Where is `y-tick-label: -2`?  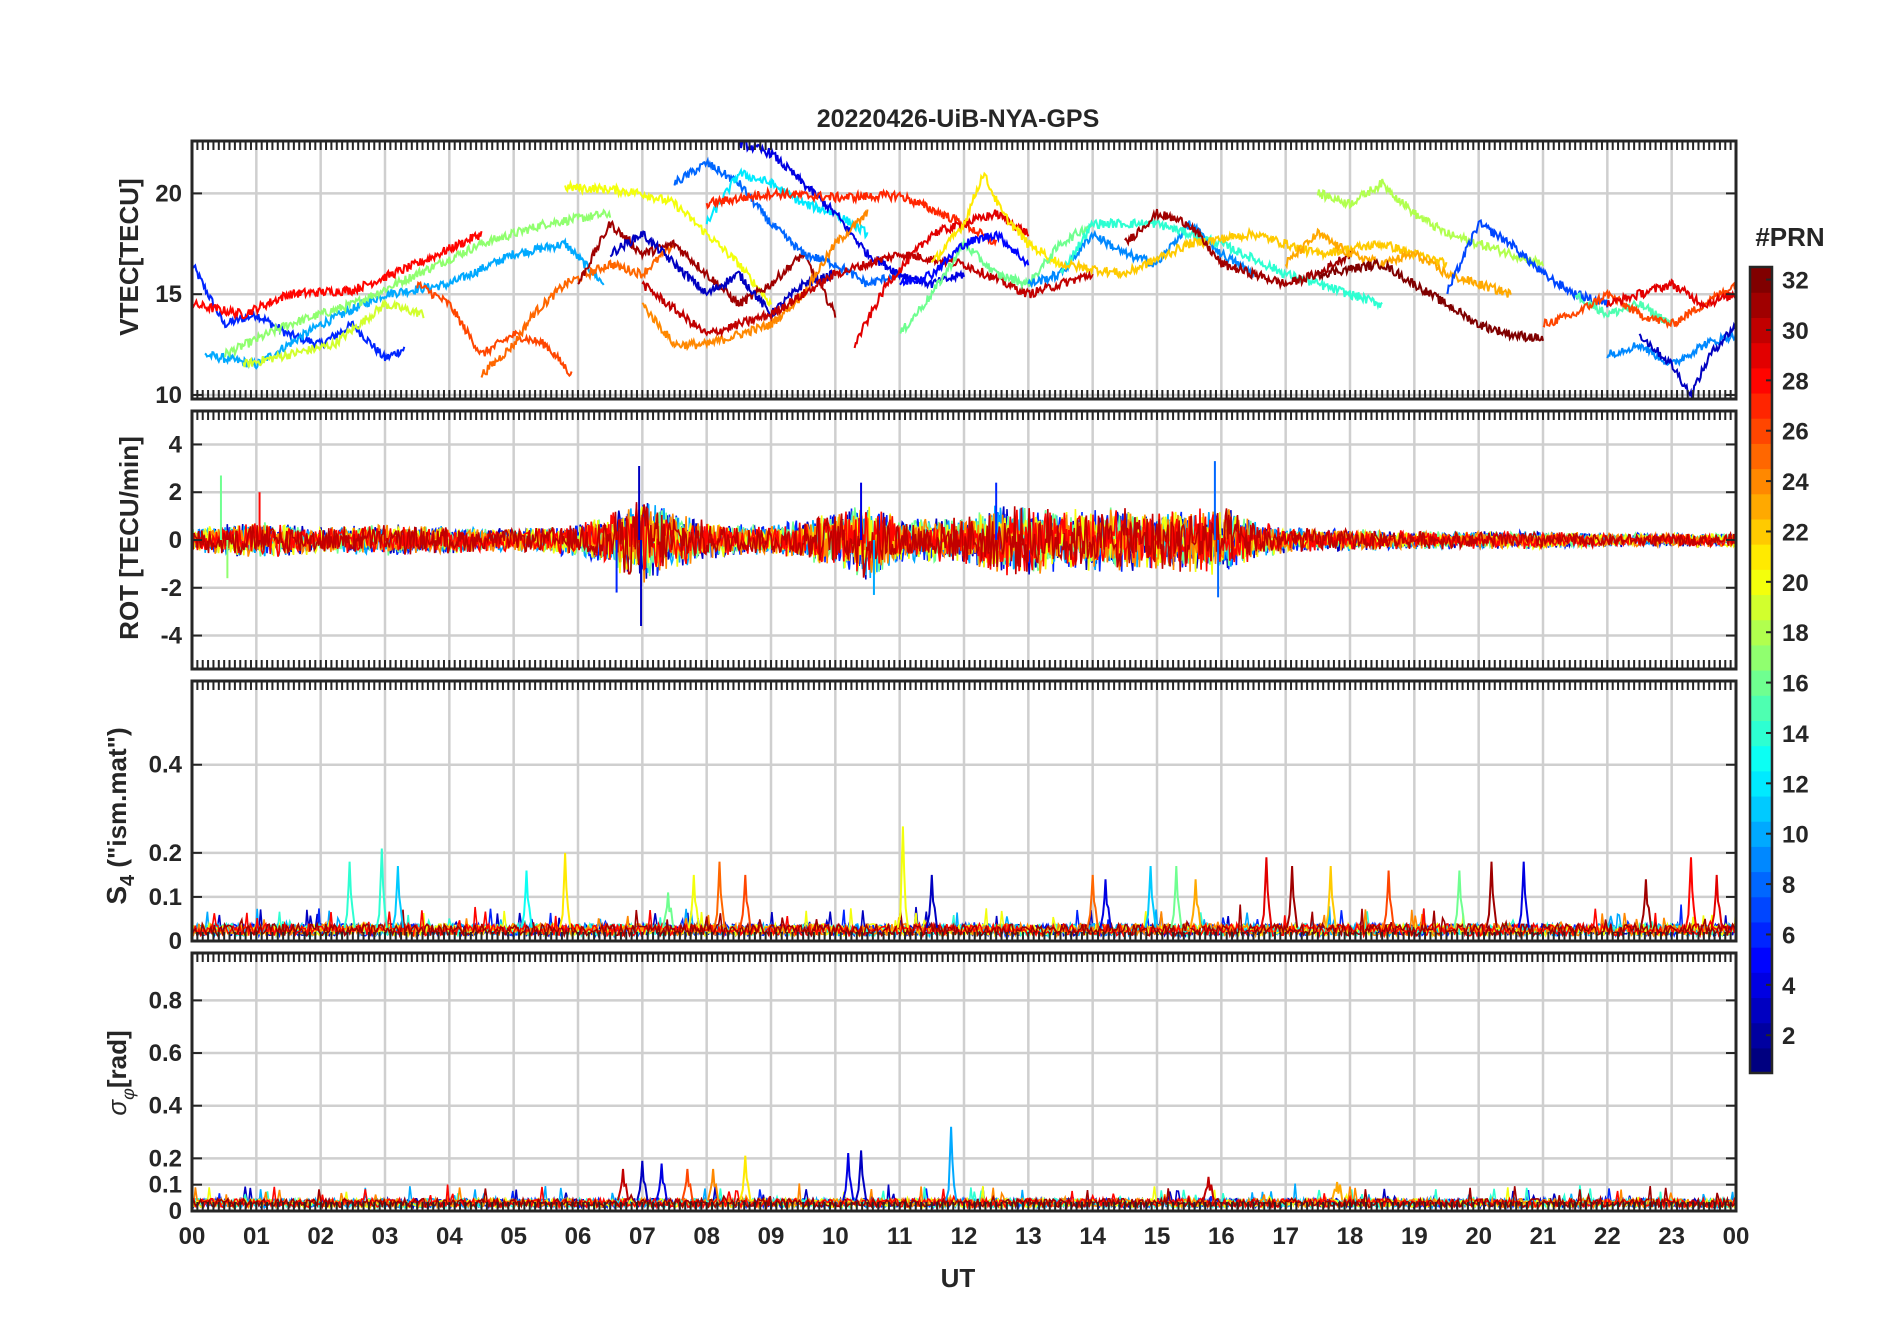 y-tick-label: -2 is located at coordinates (171, 588).